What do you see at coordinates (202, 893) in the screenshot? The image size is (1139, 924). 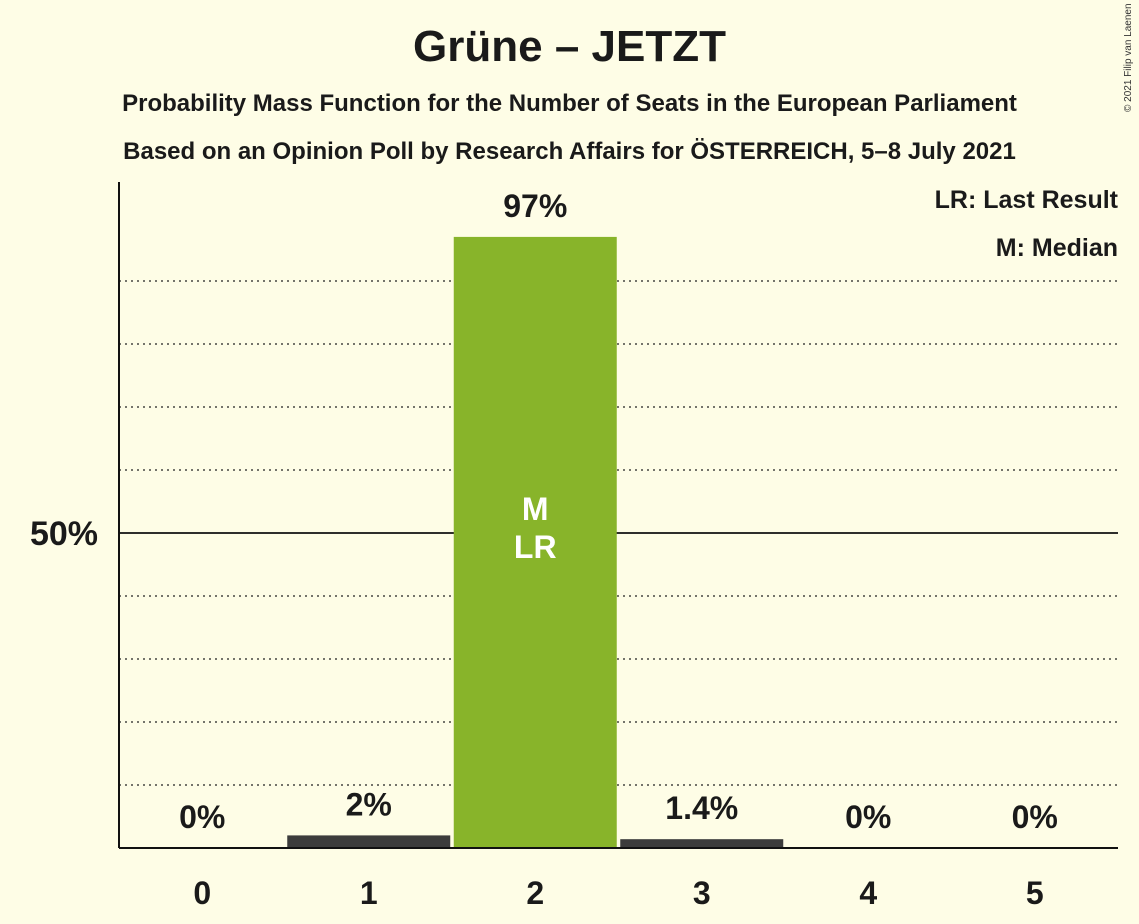 I see `x-tick-label: 0` at bounding box center [202, 893].